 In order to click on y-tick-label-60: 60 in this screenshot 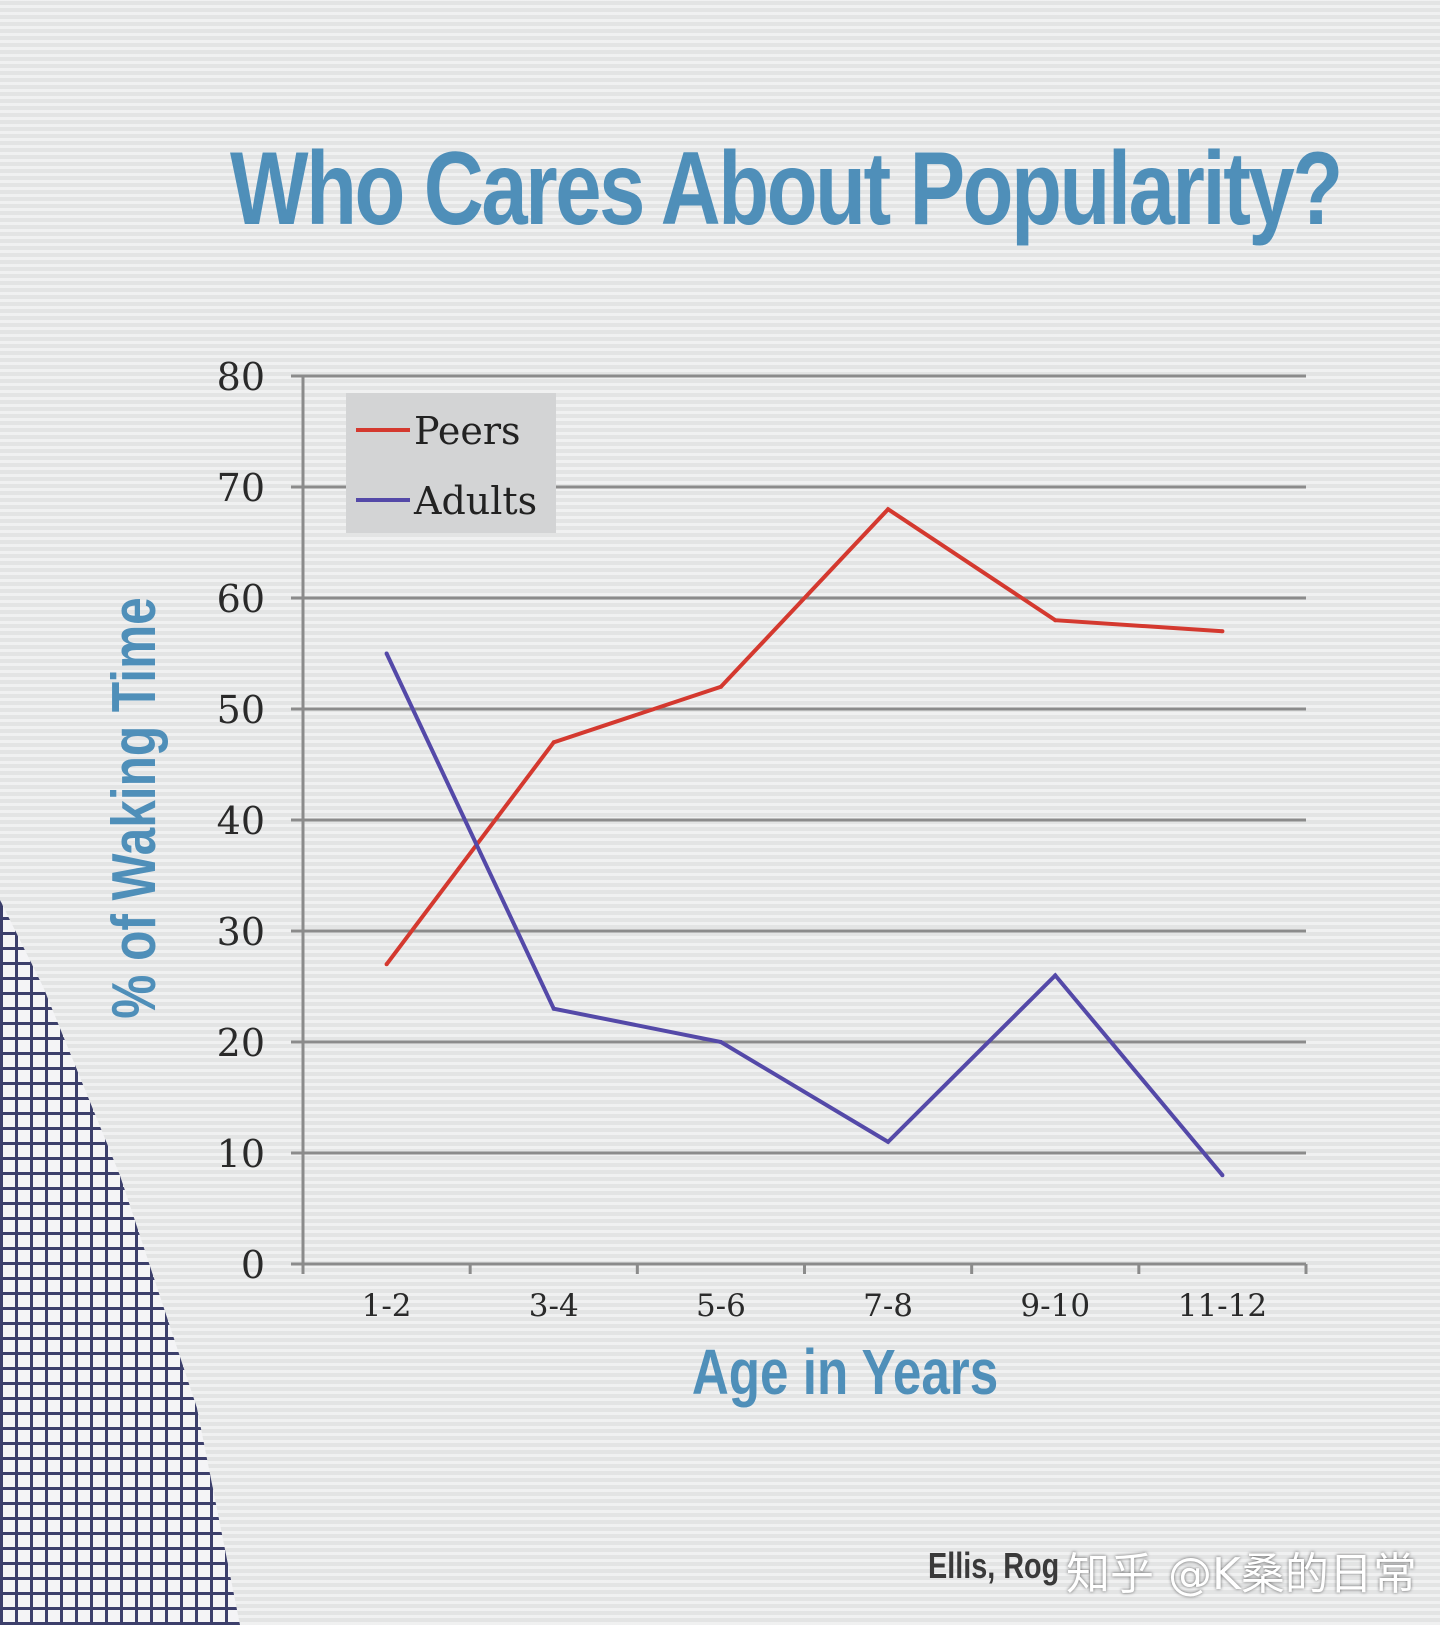, I will do `click(241, 599)`.